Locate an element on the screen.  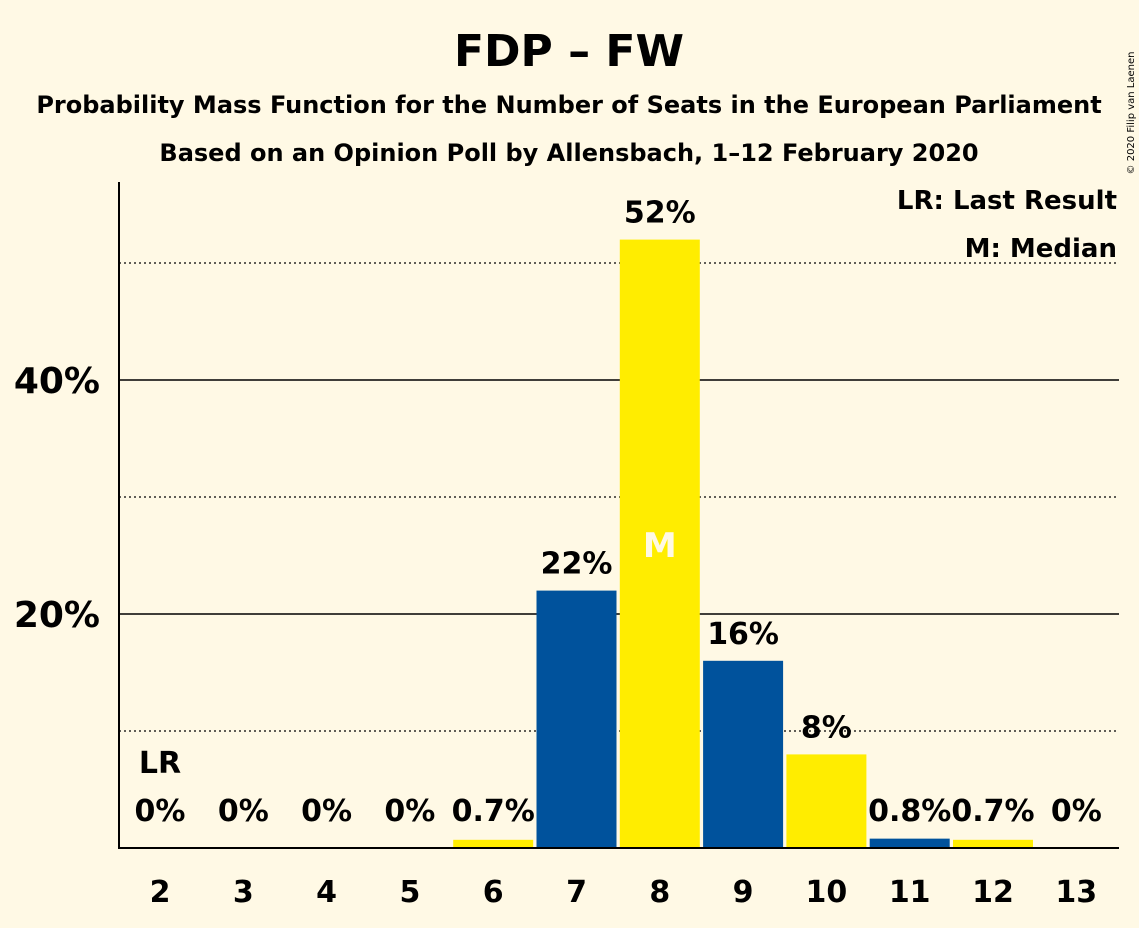
x-tick-label: 2 is located at coordinates (160, 892).